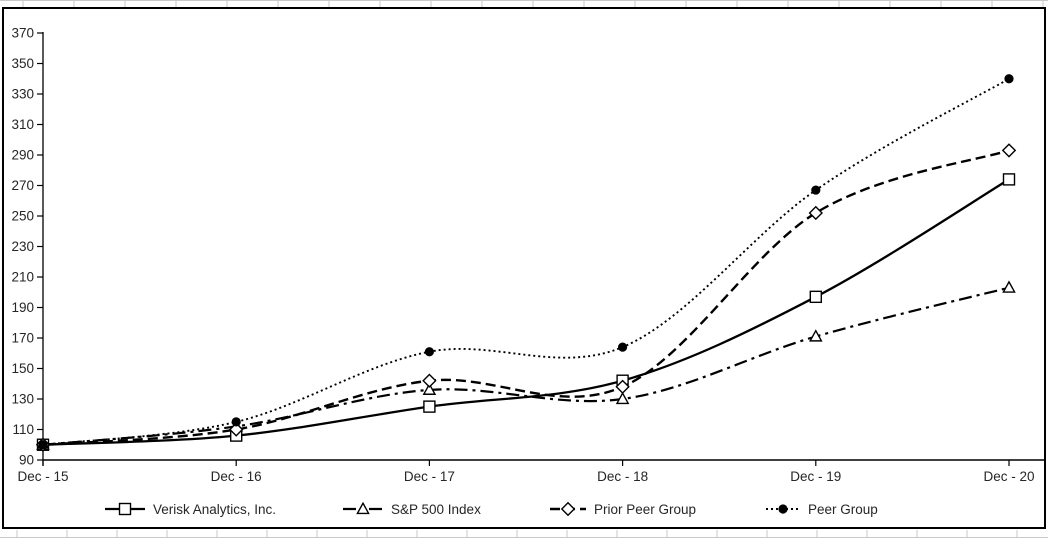 Image resolution: width=1048 pixels, height=538 pixels. Describe the element at coordinates (436, 509) in the screenshot. I see `legend-label: S&P 500 Index` at that location.